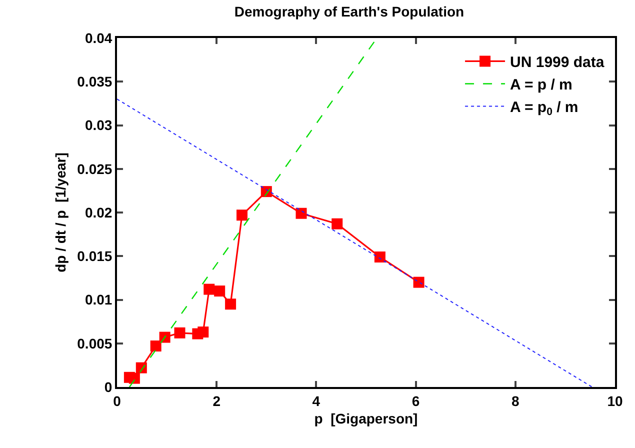 The image size is (635, 448). I want to click on y-tick-label: 0.025, so click(94, 168).